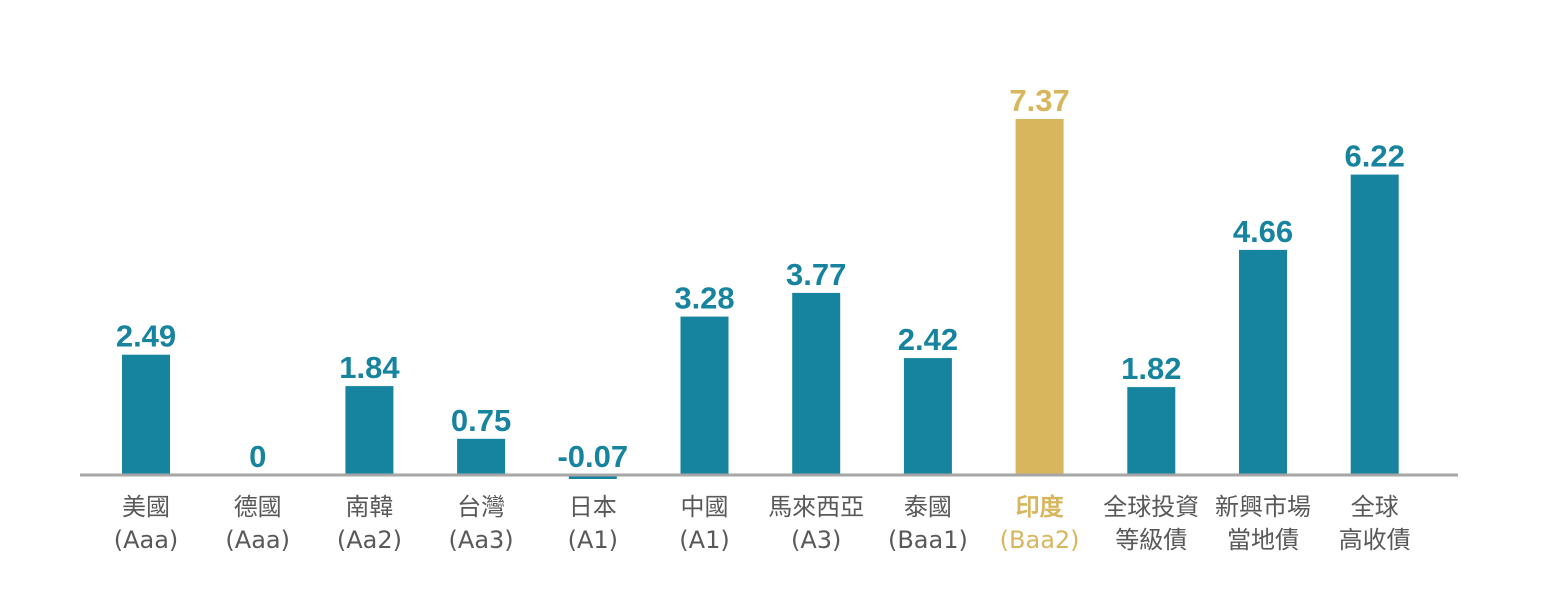 This screenshot has width=1542, height=610. What do you see at coordinates (369, 523) in the screenshot?
I see `category-label: 南韓 (Aa2)` at bounding box center [369, 523].